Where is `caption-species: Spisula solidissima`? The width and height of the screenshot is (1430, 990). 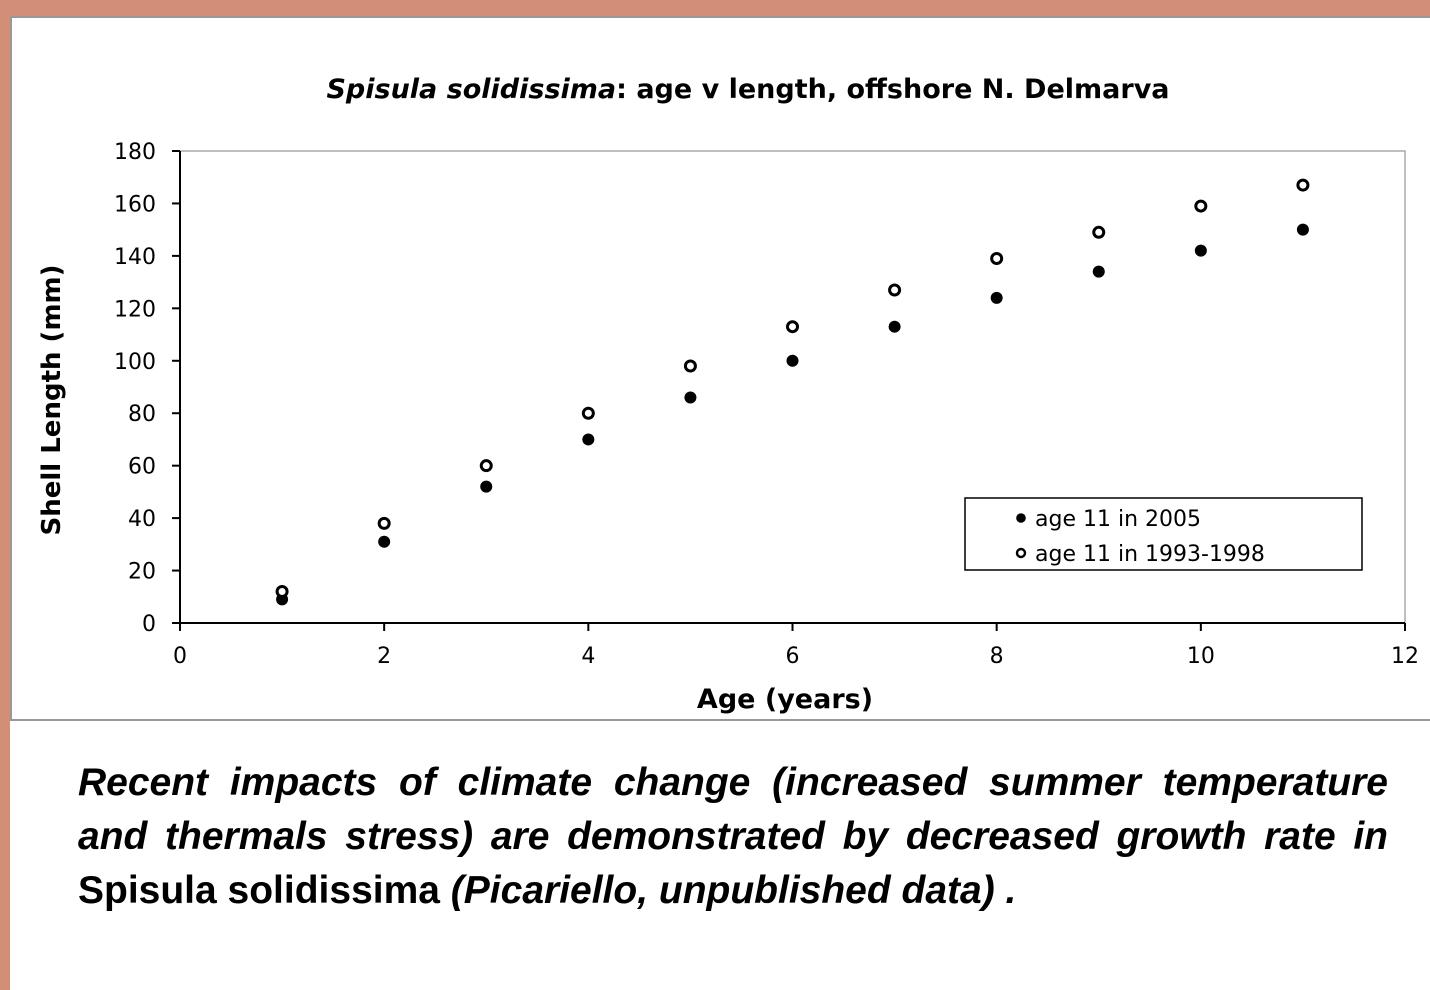 caption-species: Spisula solidissima is located at coordinates (259, 890).